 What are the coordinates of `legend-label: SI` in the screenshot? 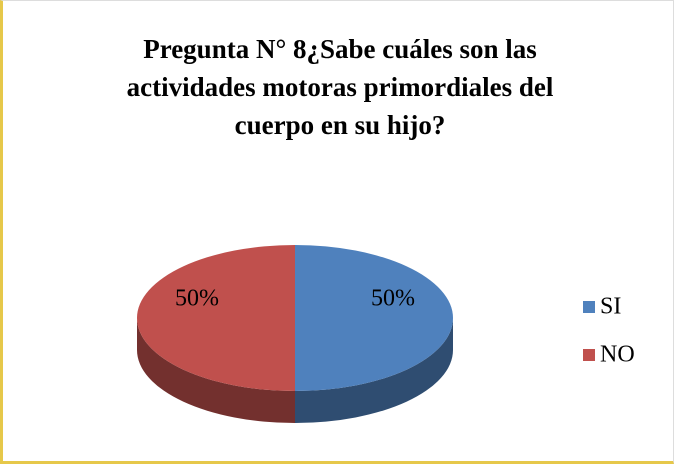 It's located at (610, 307).